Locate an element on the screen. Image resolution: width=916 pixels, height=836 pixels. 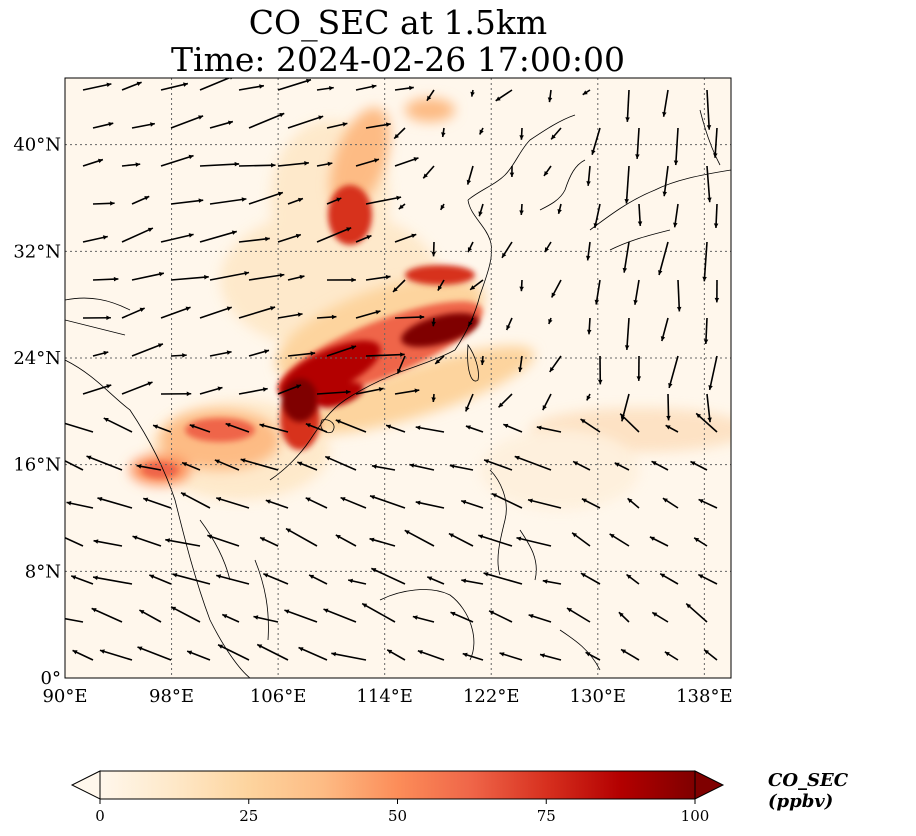
lat-tick-label: 16°N is located at coordinates (37, 465).